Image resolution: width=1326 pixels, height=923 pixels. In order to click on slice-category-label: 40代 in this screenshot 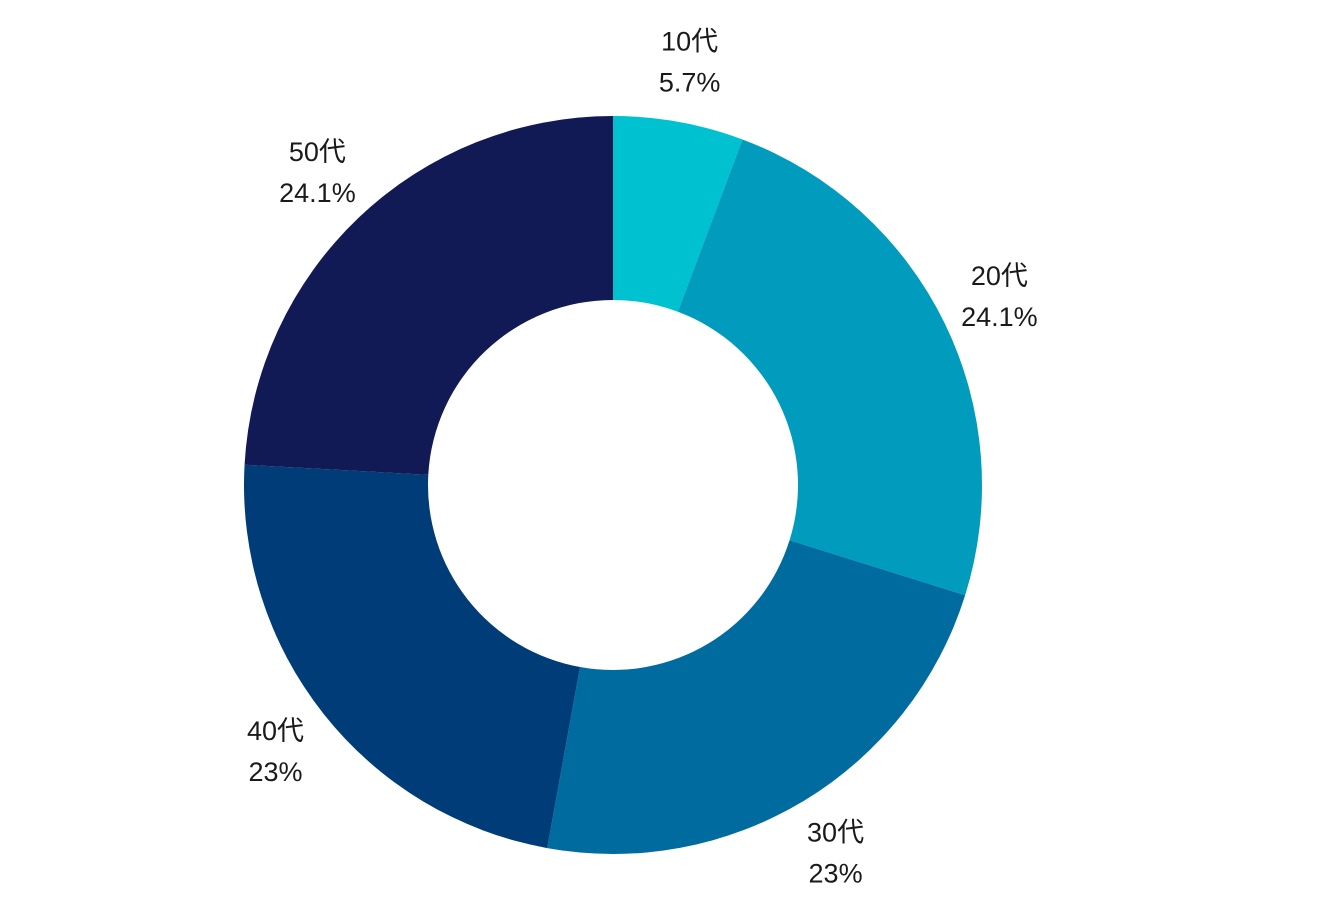, I will do `click(275, 731)`.